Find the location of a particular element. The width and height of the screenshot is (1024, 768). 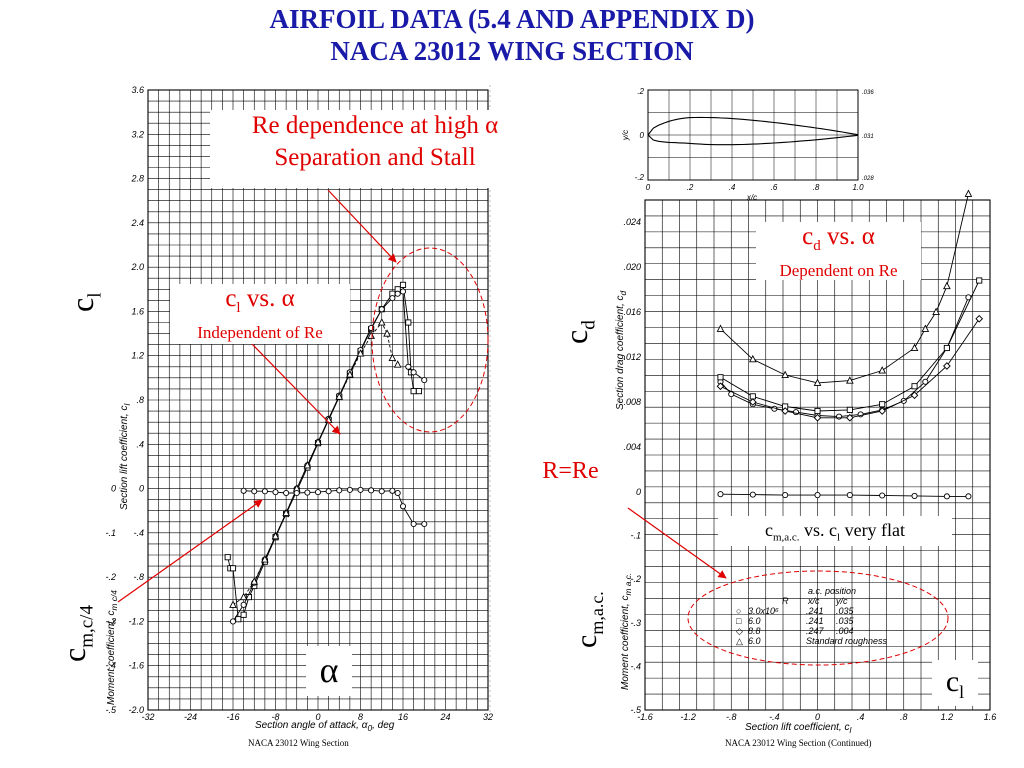

right-moment-tick-label: -.4 is located at coordinates (635, 666).